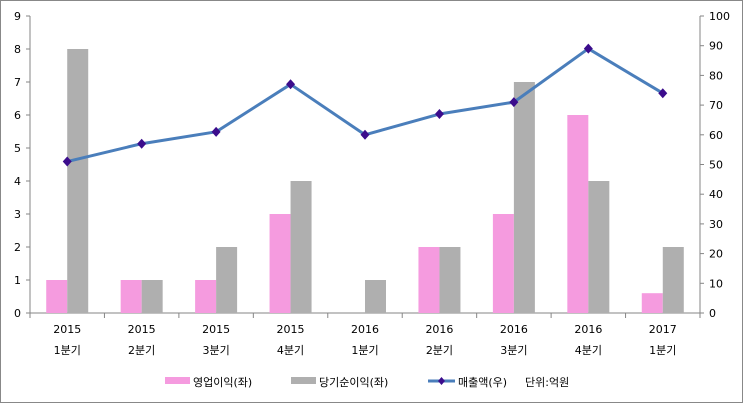 The height and width of the screenshot is (403, 743). Describe the element at coordinates (17, 148) in the screenshot. I see `left-tick-label: 5` at that location.